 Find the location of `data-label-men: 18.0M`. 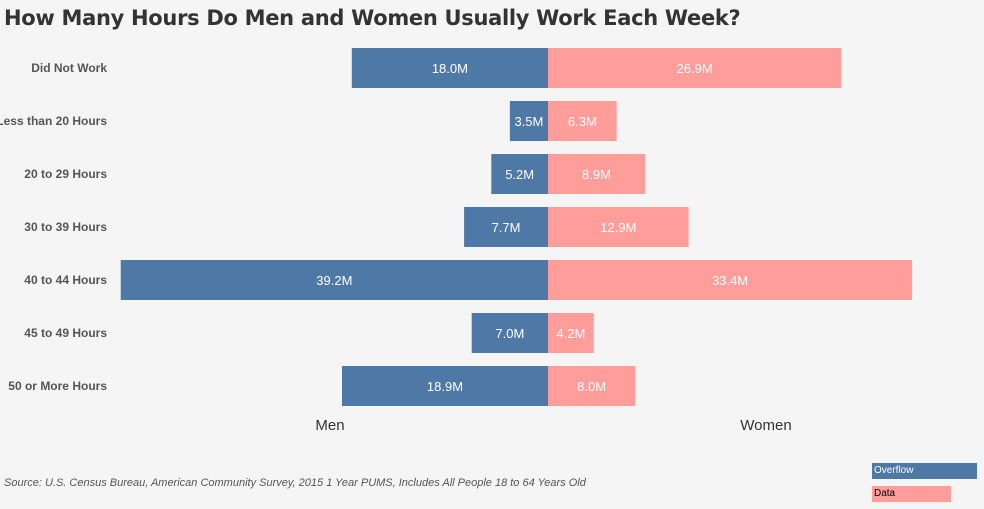

data-label-men: 18.0M is located at coordinates (450, 68).